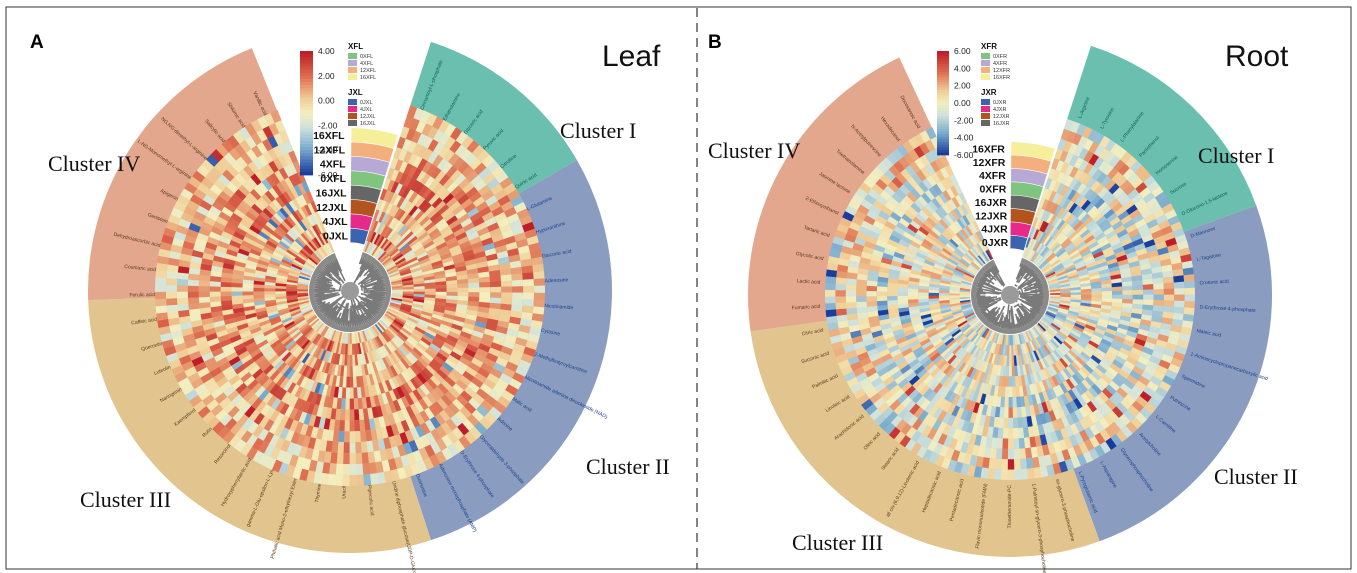 The width and height of the screenshot is (1357, 573). I want to click on legend-swatch, so click(352, 56).